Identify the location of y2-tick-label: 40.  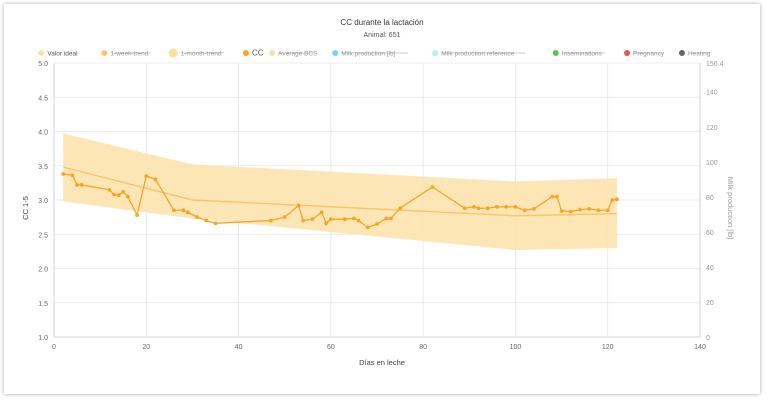
(710, 268).